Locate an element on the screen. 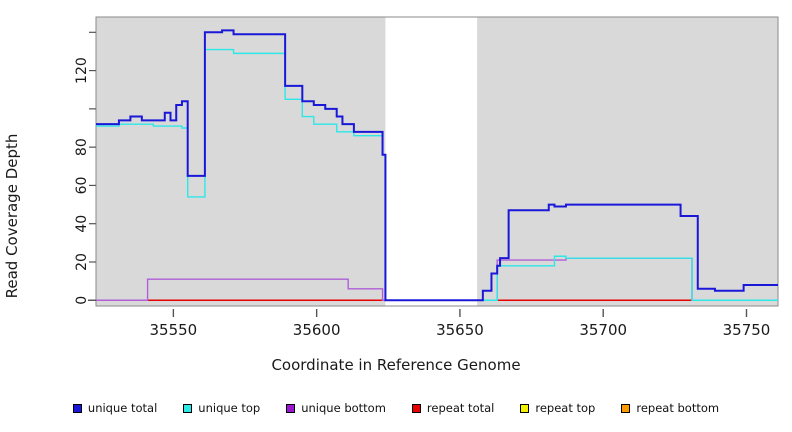 The width and height of the screenshot is (792, 432). legend-label: repeat bottom is located at coordinates (678, 408).